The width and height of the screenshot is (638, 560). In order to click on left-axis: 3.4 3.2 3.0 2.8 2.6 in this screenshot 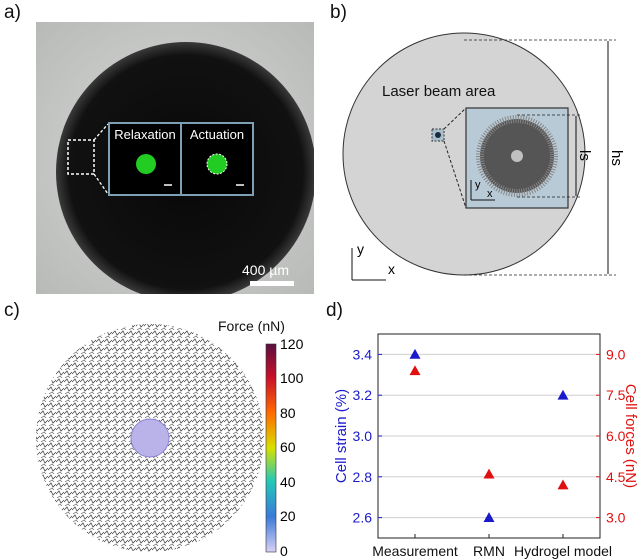, I will do `click(367, 436)`.